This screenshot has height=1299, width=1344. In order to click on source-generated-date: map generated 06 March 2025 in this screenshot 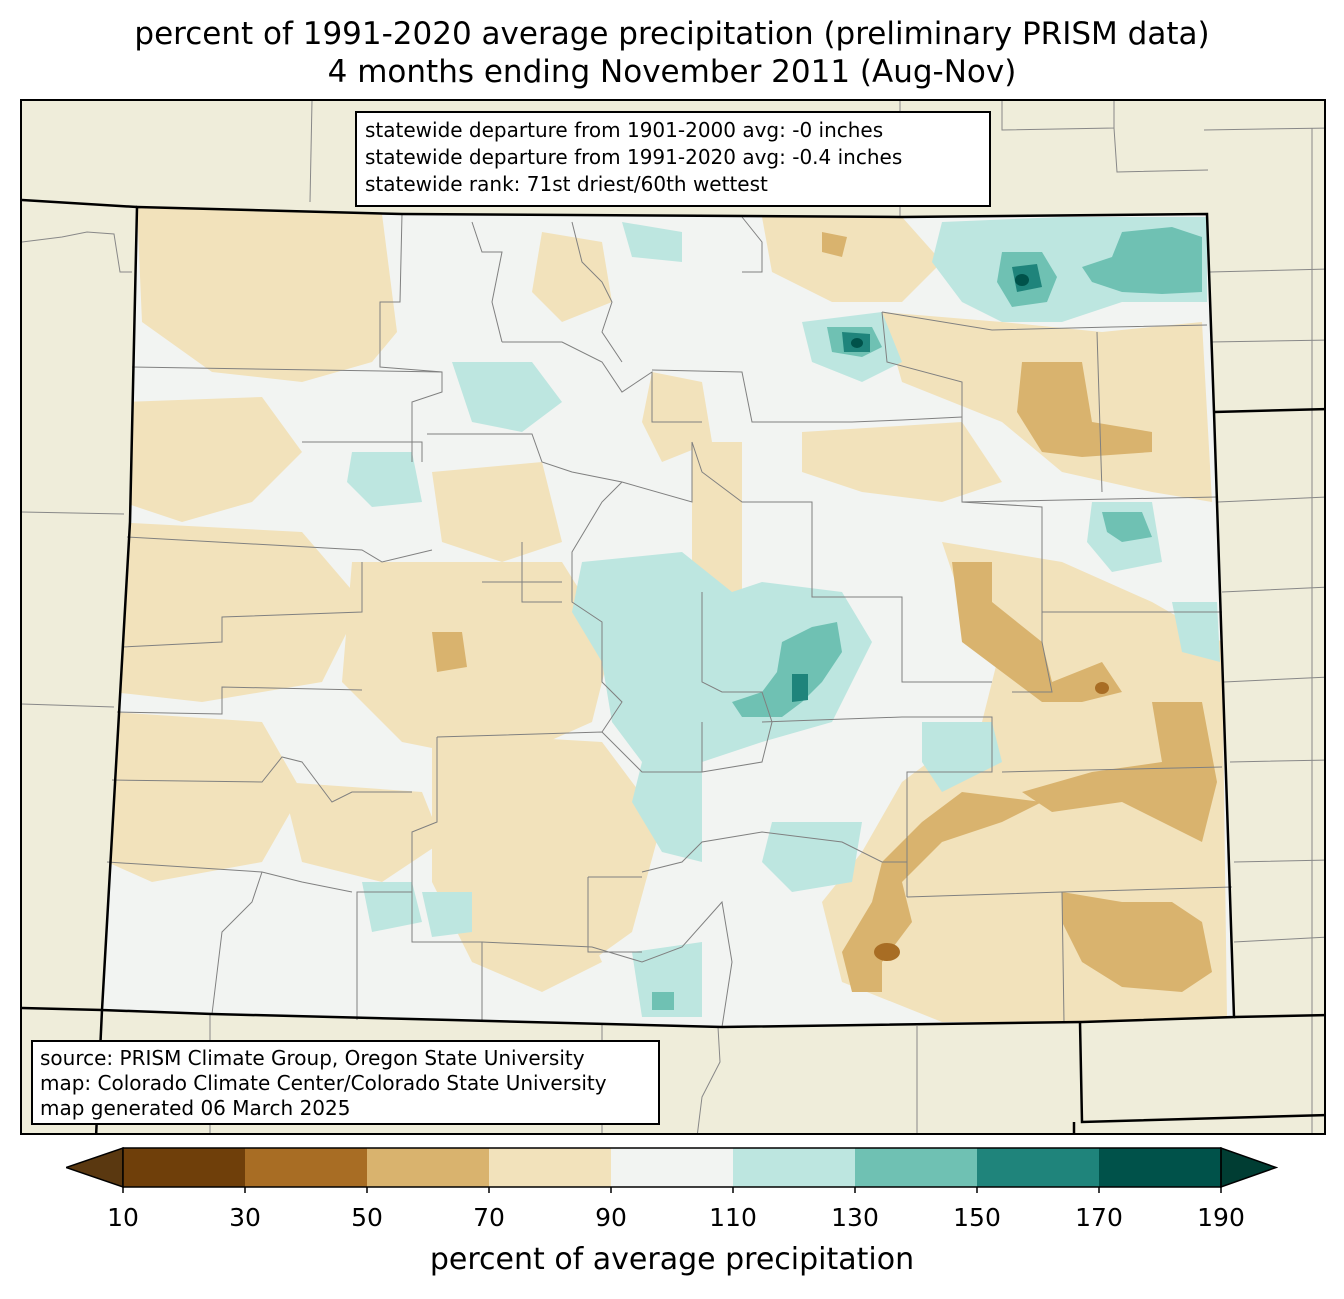, I will do `click(195, 1108)`.